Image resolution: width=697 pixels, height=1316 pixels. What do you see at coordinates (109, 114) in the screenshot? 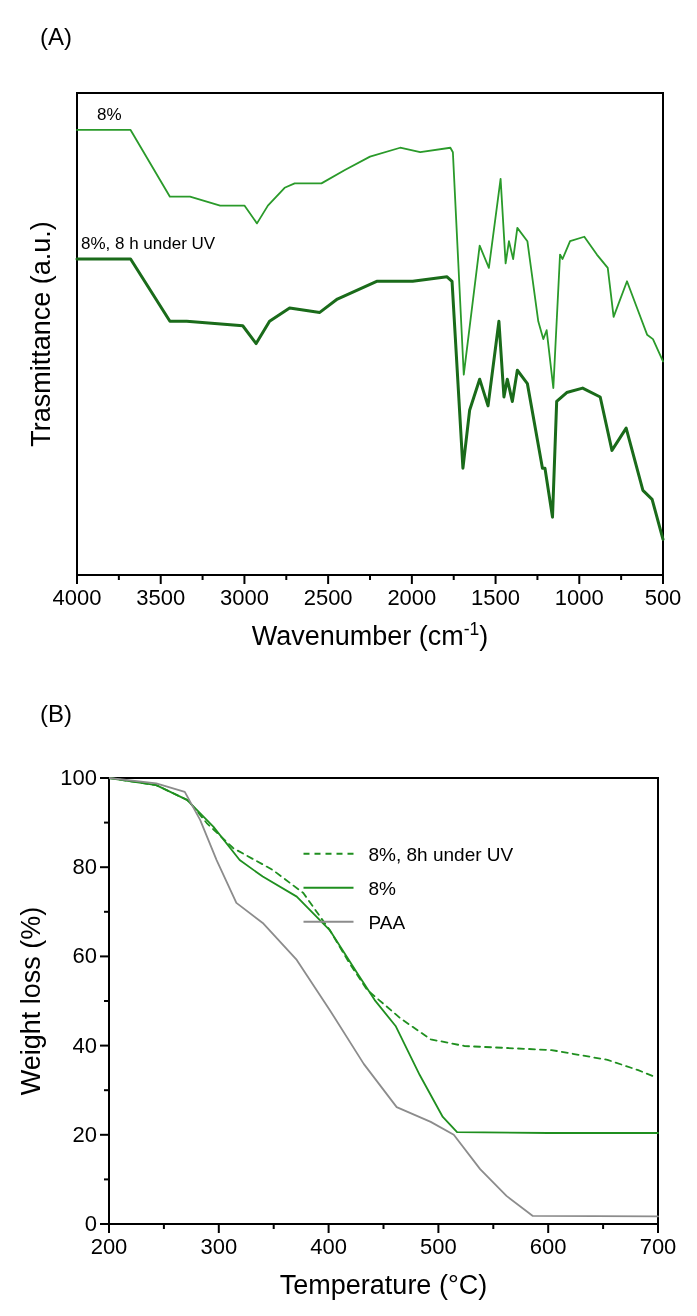
I see `series-label: 8%` at bounding box center [109, 114].